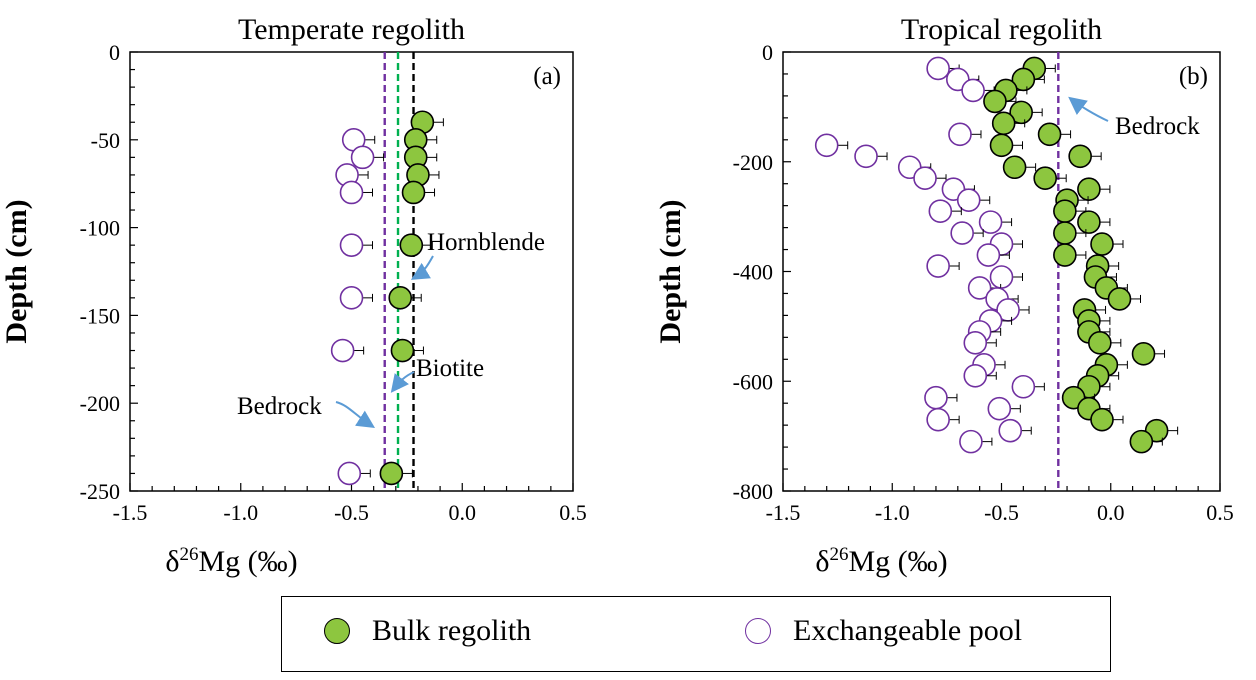 The image size is (1256, 680). I want to click on y-tick-label: -100, so click(100, 228).